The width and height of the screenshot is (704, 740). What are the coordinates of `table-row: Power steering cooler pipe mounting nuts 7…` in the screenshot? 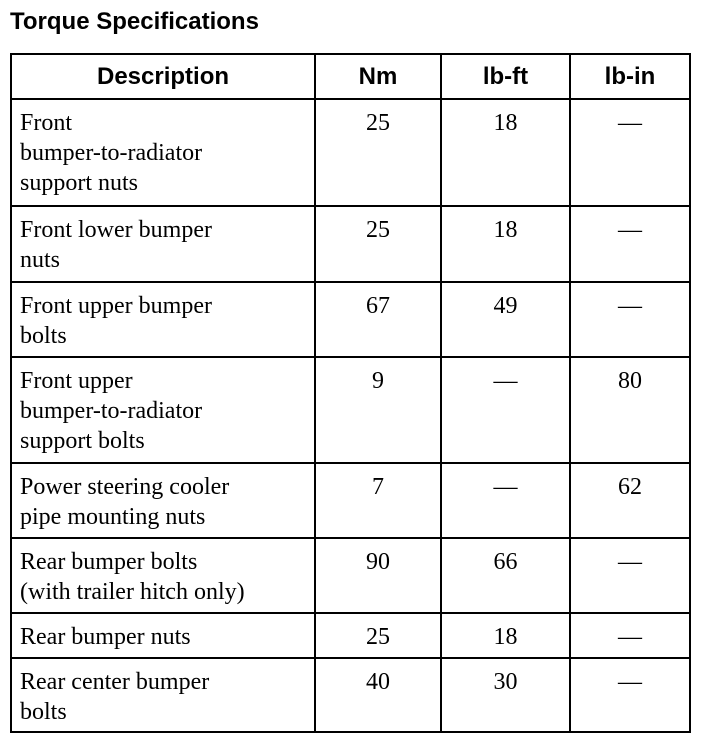 It's located at (350, 500).